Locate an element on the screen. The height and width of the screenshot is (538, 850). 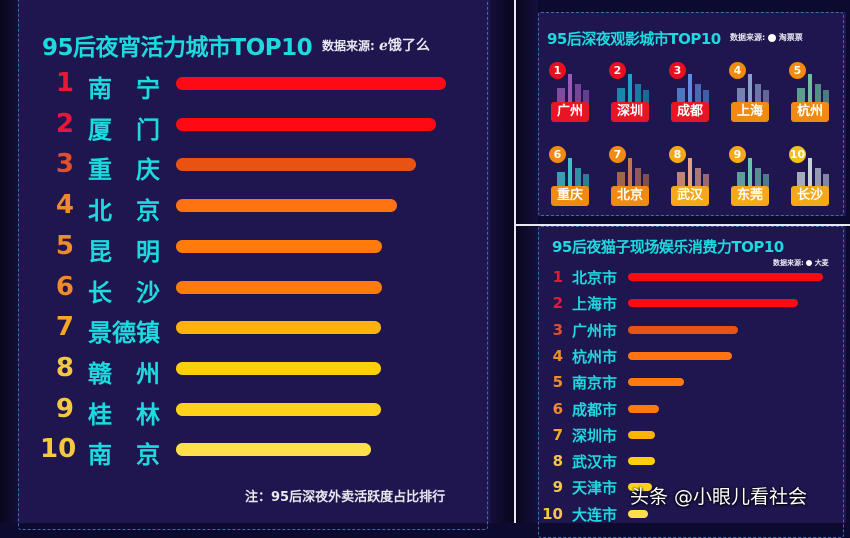
rank-badge: 4 is located at coordinates (737, 70).